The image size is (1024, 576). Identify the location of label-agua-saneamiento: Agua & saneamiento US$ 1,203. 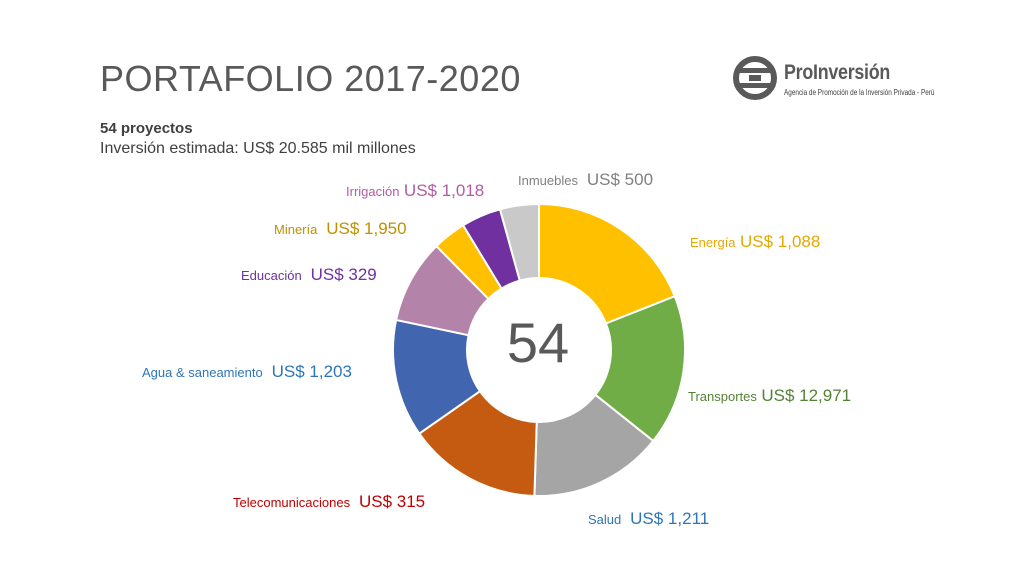
(247, 372).